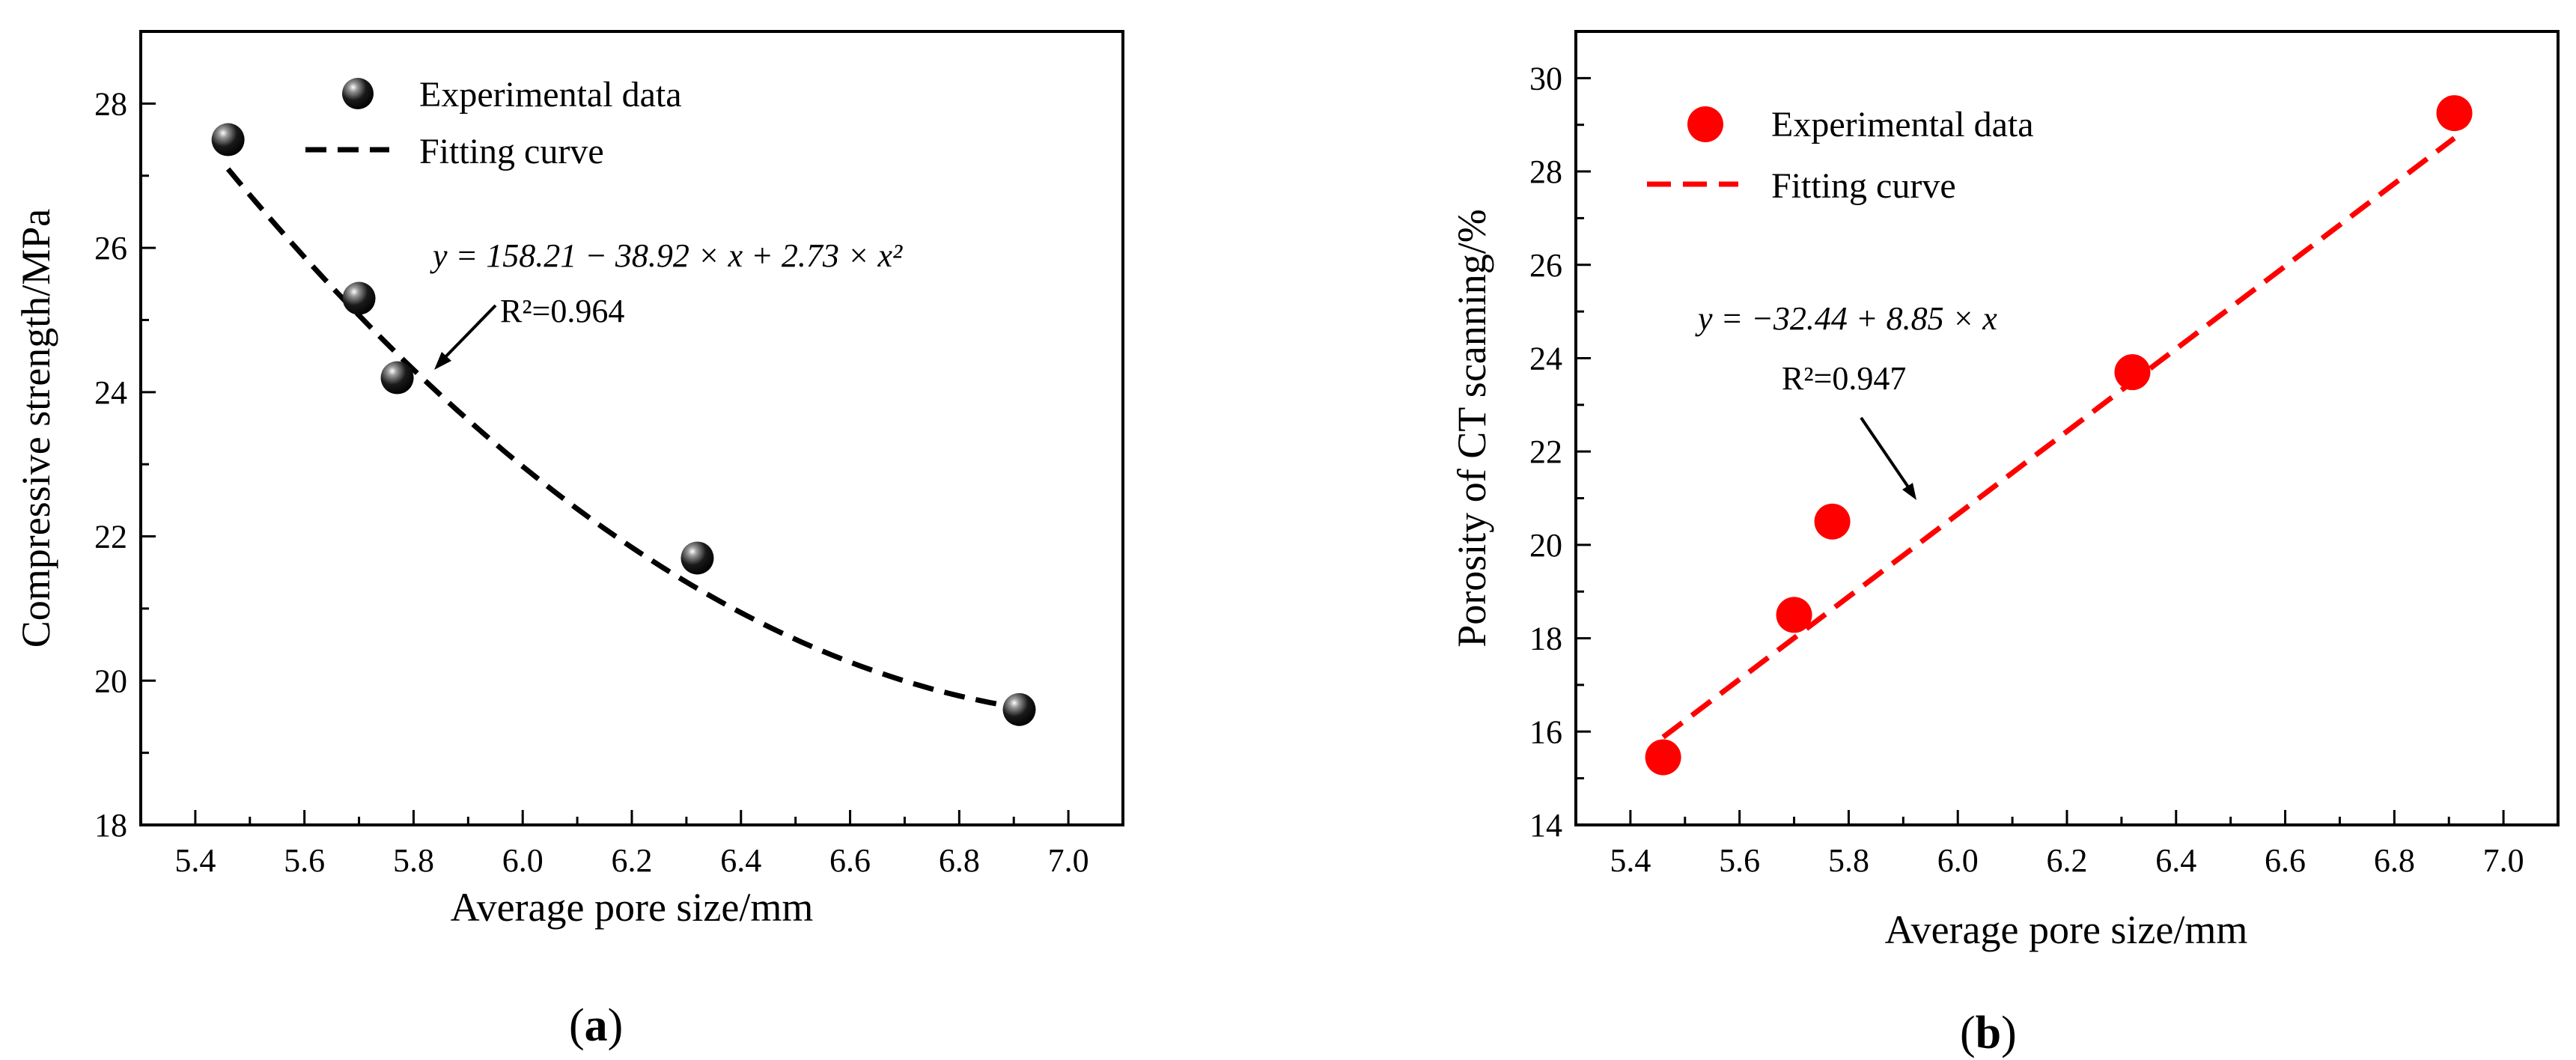  I want to click on panel-b-y-axis-title: Porosity of CT scanning/%, so click(1471, 428).